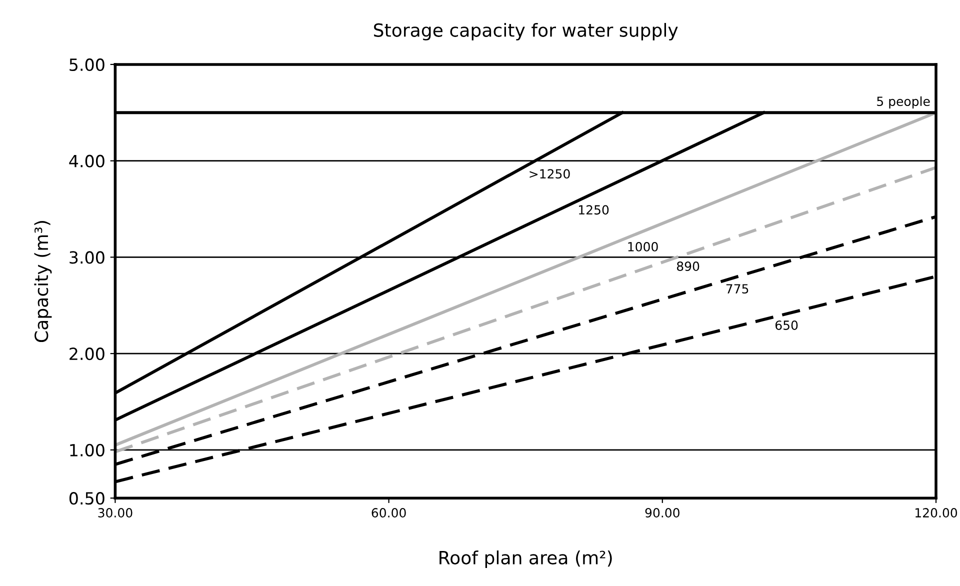 This screenshot has height=586, width=960. What do you see at coordinates (550, 174) in the screenshot?
I see `series-label: >1250` at bounding box center [550, 174].